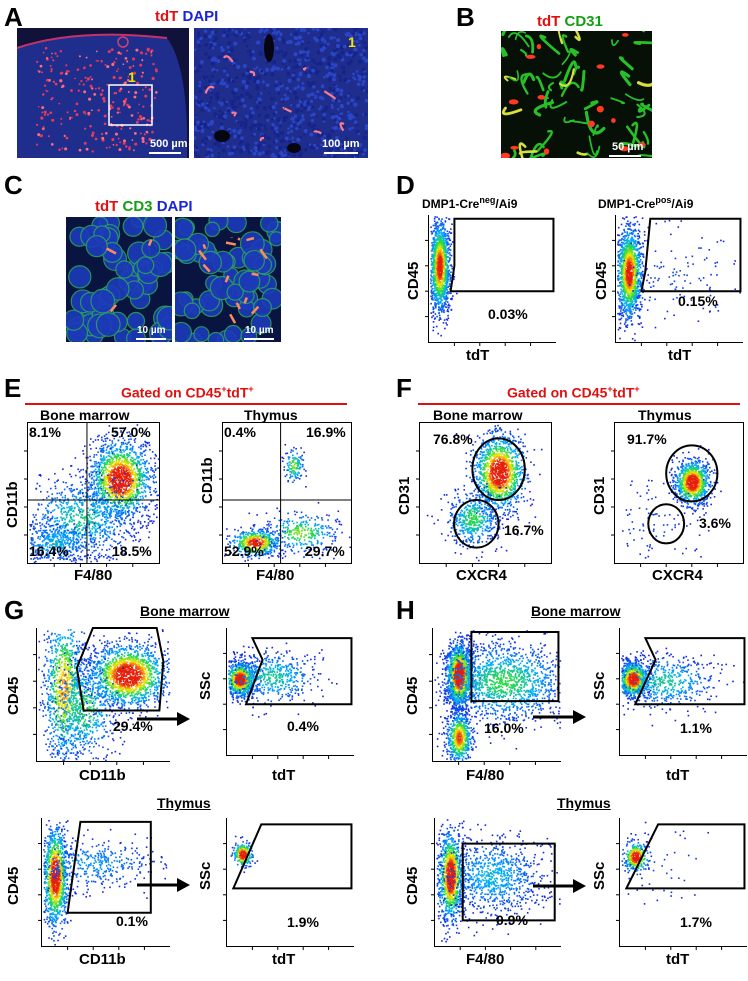  What do you see at coordinates (677, 280) in the screenshot?
I see `d-right-flow-plot` at bounding box center [677, 280].